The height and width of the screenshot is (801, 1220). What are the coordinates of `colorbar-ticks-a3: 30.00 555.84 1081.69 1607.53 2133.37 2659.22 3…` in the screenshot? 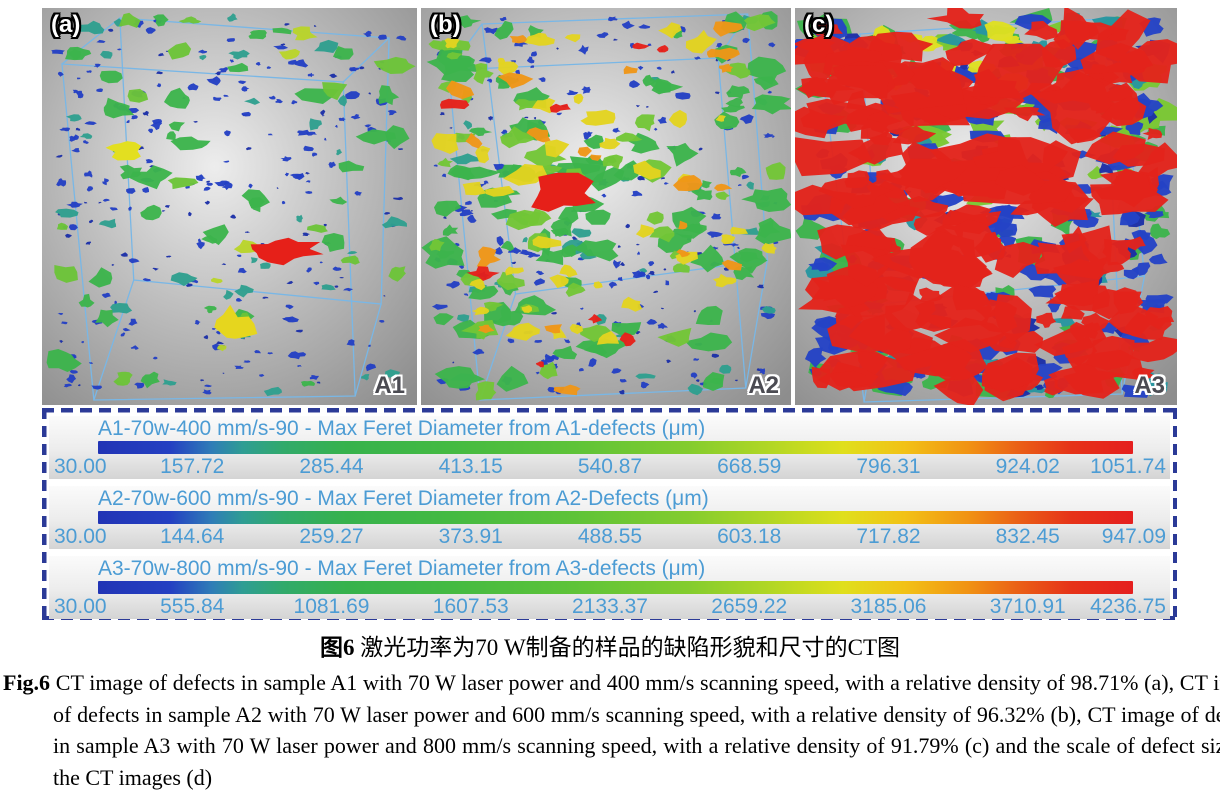 It's located at (610, 607).